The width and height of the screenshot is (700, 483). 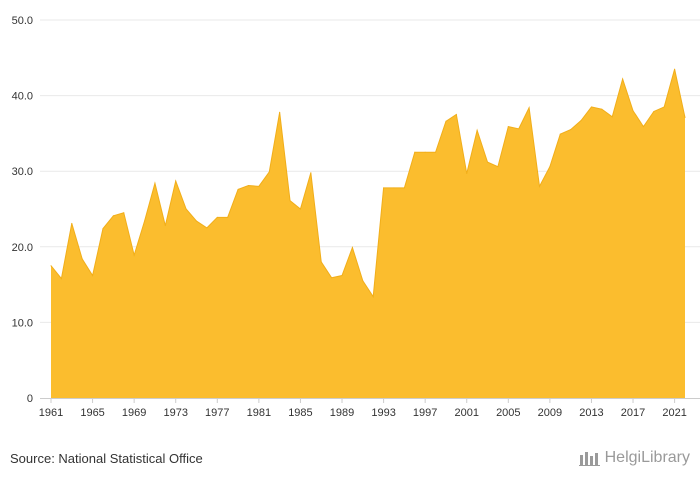 What do you see at coordinates (591, 413) in the screenshot?
I see `x-tick-label: 2013` at bounding box center [591, 413].